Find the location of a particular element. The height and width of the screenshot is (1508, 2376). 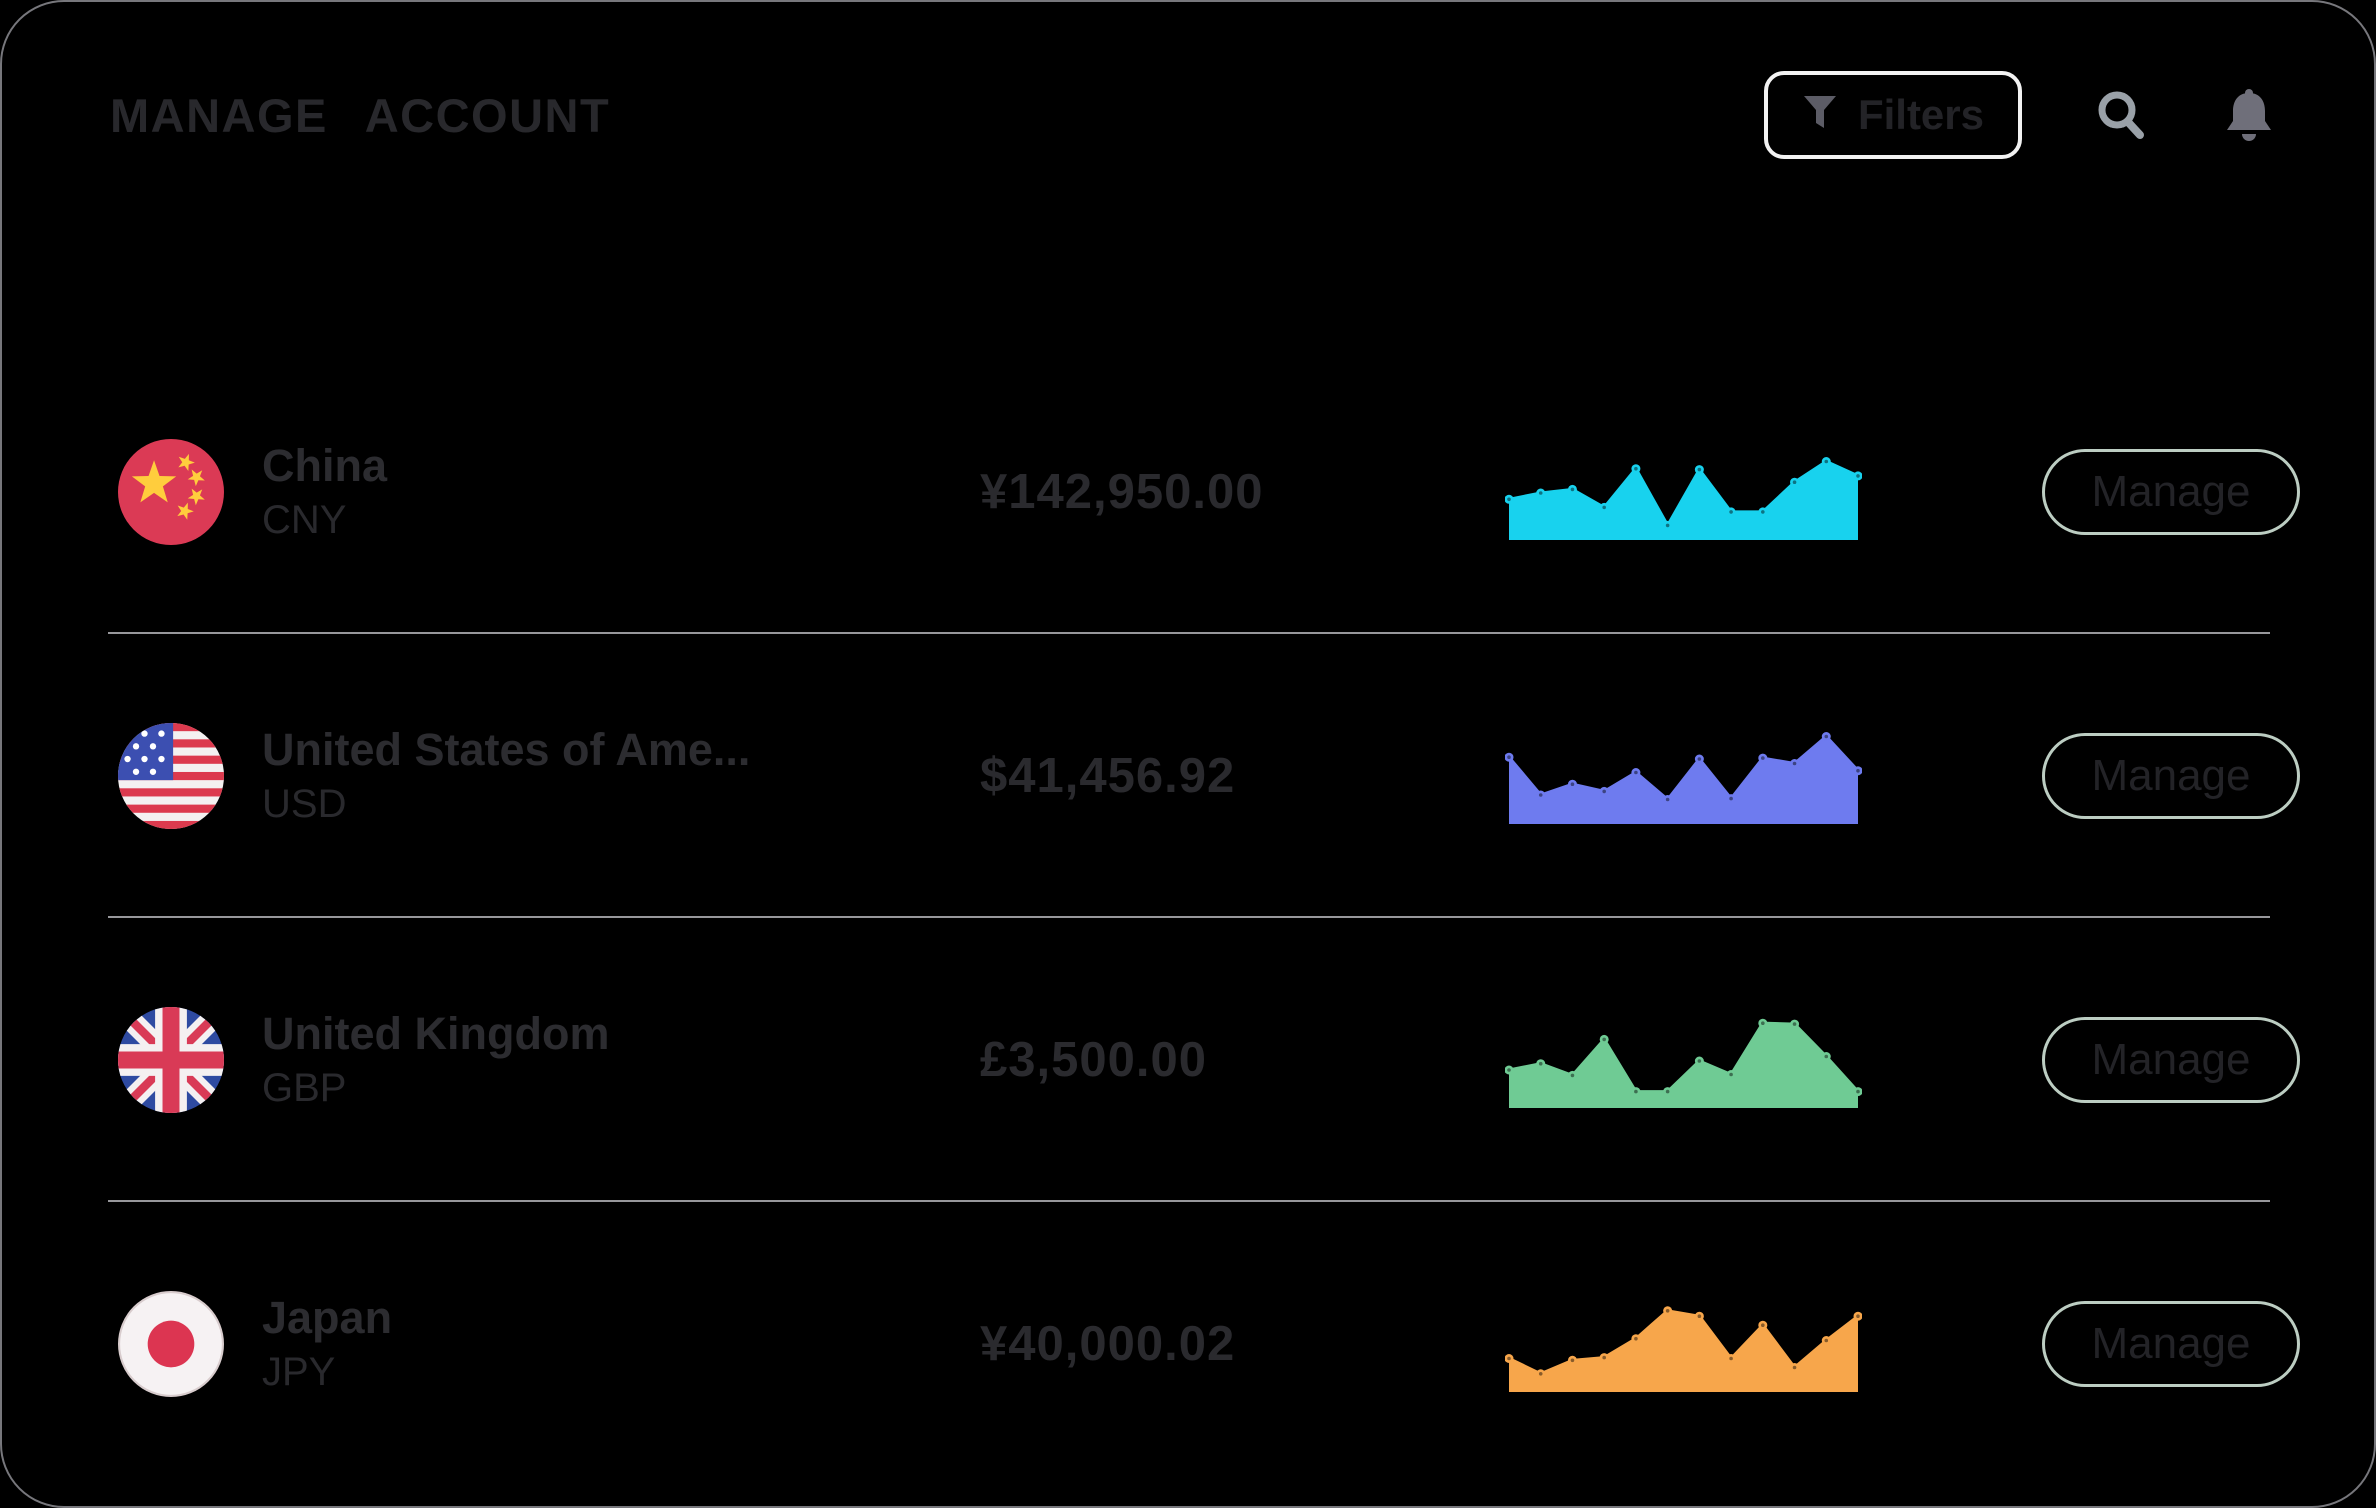

account-balance: ¥142,950.00 is located at coordinates (1122, 492).